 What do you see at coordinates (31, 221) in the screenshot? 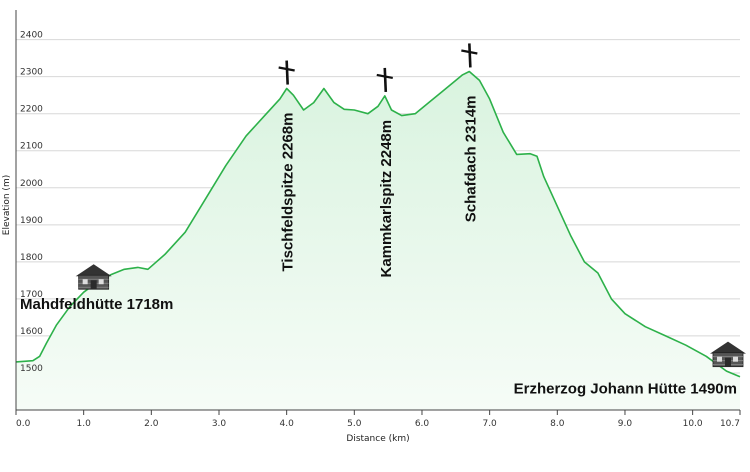
I see `y-tick-label: 1900` at bounding box center [31, 221].